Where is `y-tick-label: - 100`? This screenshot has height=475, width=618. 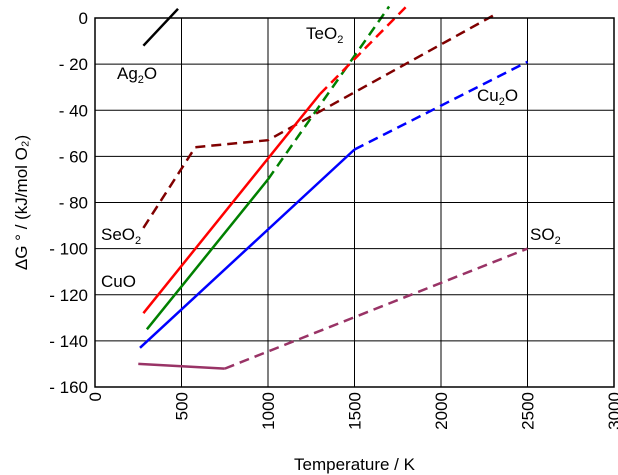
y-tick-label: - 100 is located at coordinates (68, 249).